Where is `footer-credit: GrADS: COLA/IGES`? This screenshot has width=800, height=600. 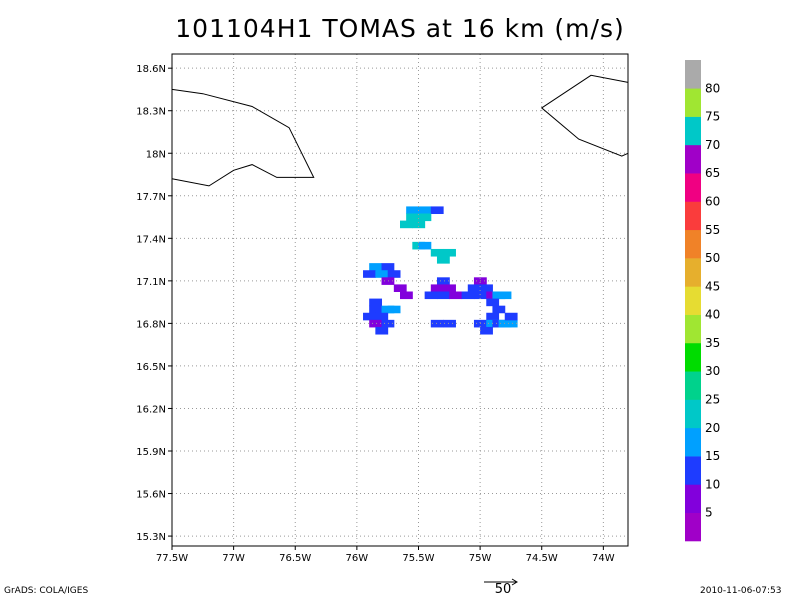
footer-credit: GrADS: COLA/IGES is located at coordinates (46, 591).